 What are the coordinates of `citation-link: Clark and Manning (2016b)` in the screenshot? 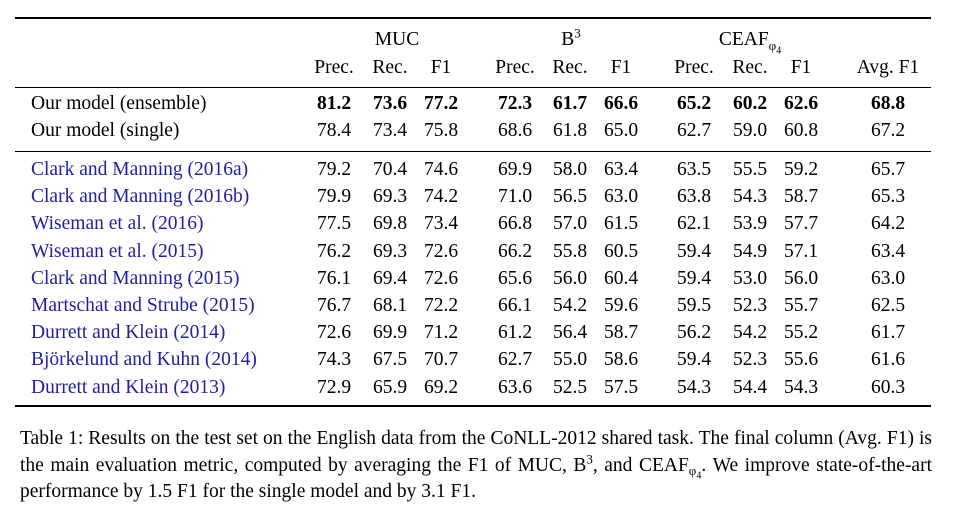 It's located at (140, 197).